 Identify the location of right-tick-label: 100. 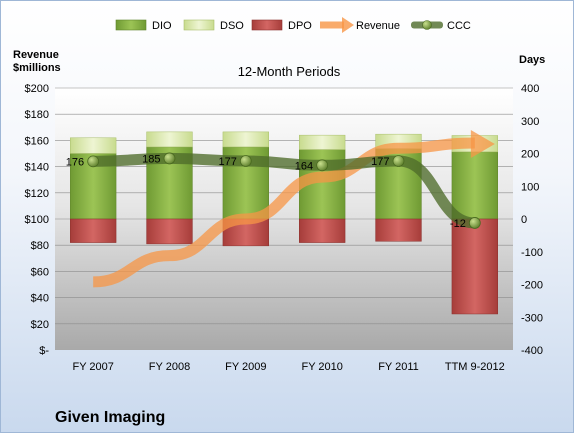
(530, 187).